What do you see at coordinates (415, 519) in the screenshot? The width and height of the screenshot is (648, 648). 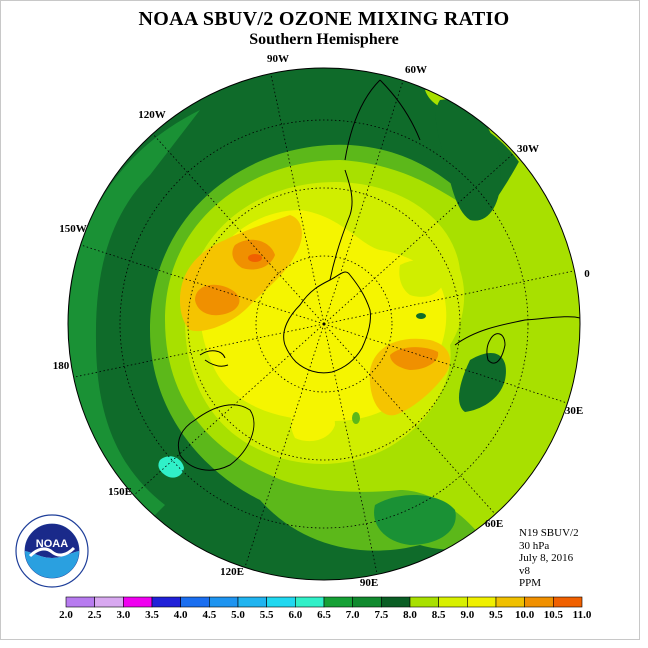 I see `band-south-green` at bounding box center [415, 519].